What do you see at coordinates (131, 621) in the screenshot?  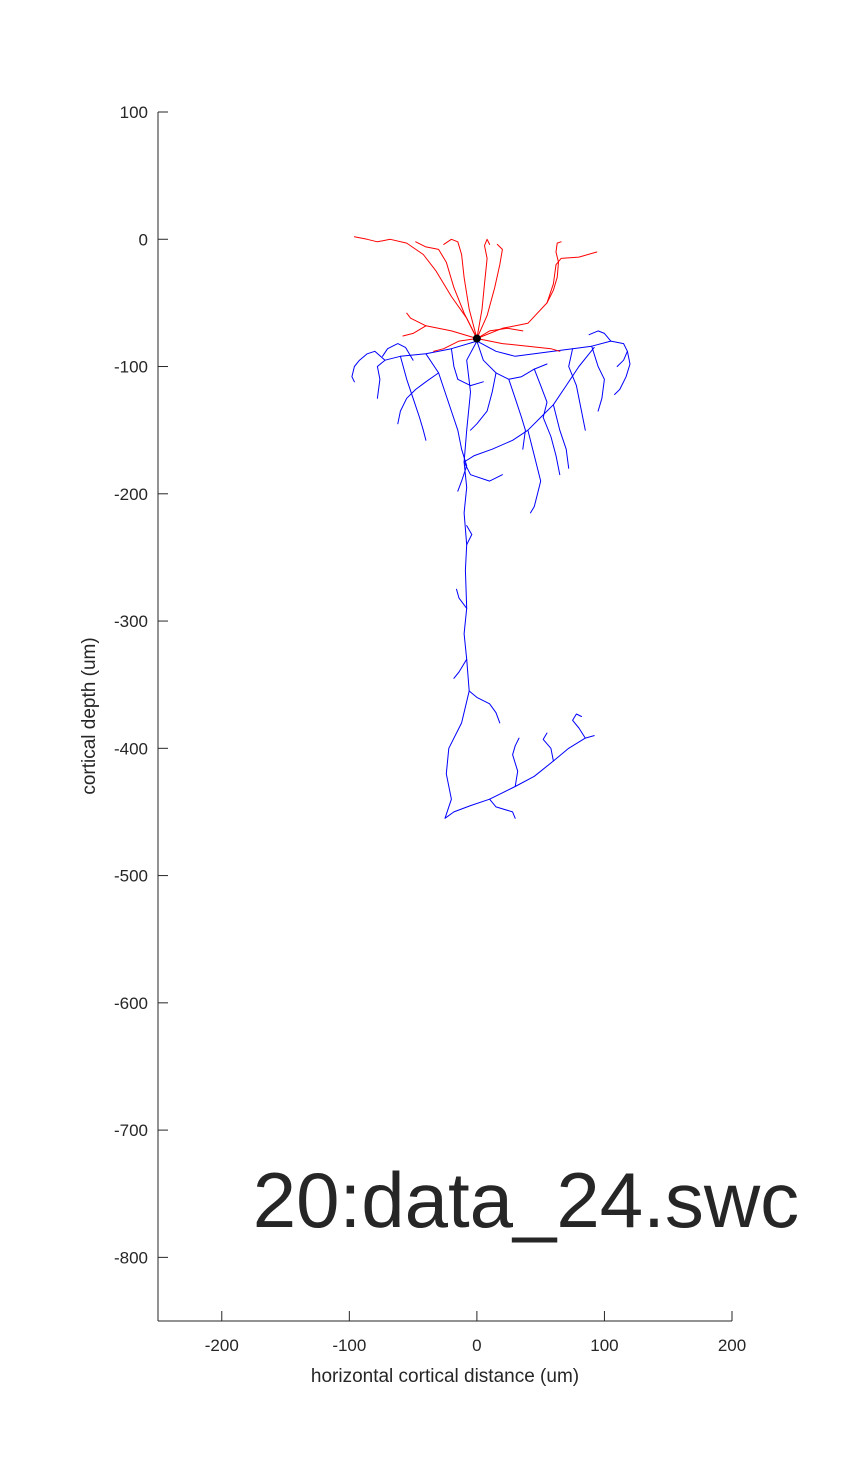 I see `y-tick-label: -300` at bounding box center [131, 621].